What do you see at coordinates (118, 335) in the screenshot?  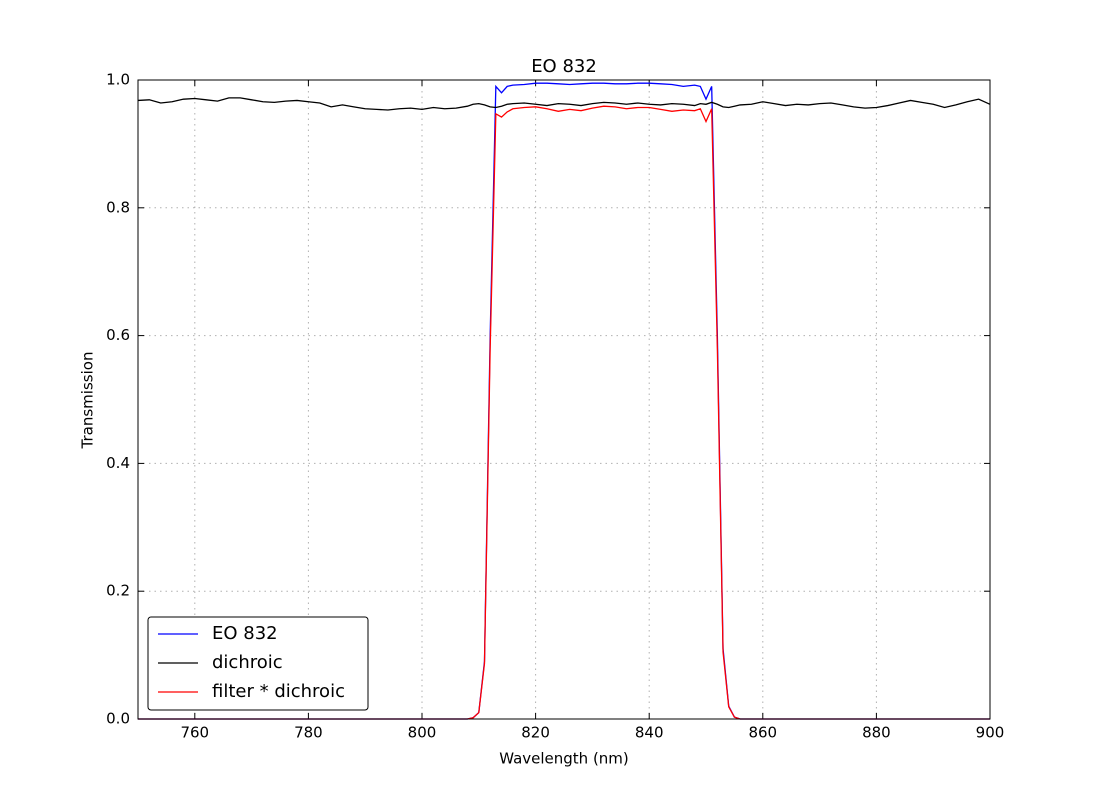 I see `y-tick-label: 0.6` at bounding box center [118, 335].